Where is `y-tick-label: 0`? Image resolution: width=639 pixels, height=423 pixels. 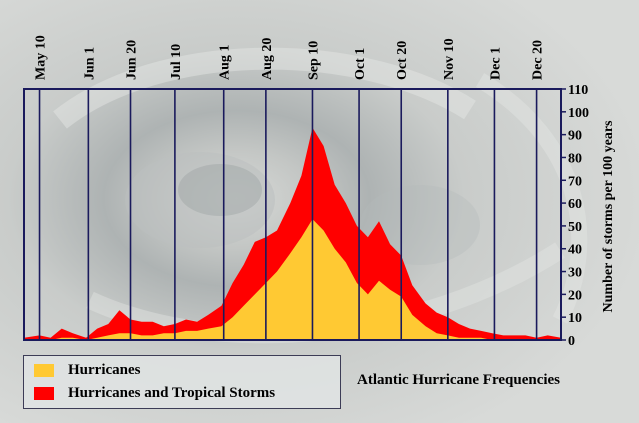
y-tick-label: 0 is located at coordinates (571, 341).